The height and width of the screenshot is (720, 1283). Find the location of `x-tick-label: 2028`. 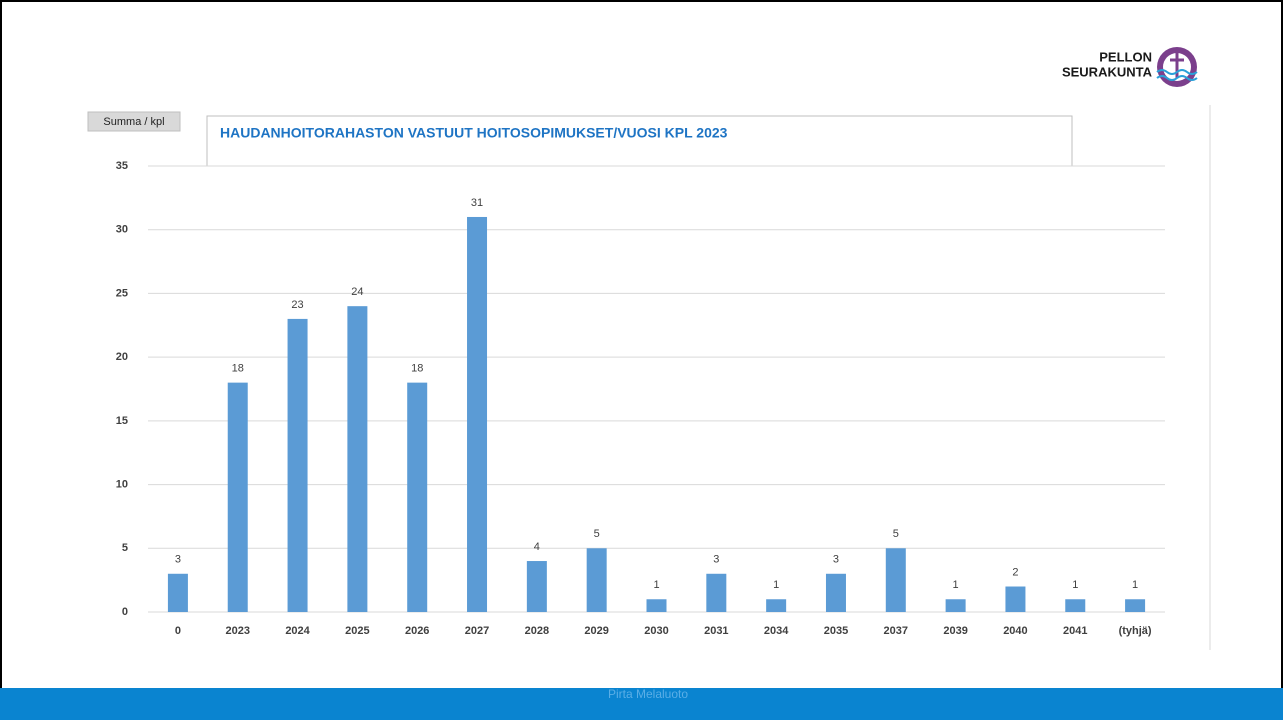

x-tick-label: 2028 is located at coordinates (537, 631).